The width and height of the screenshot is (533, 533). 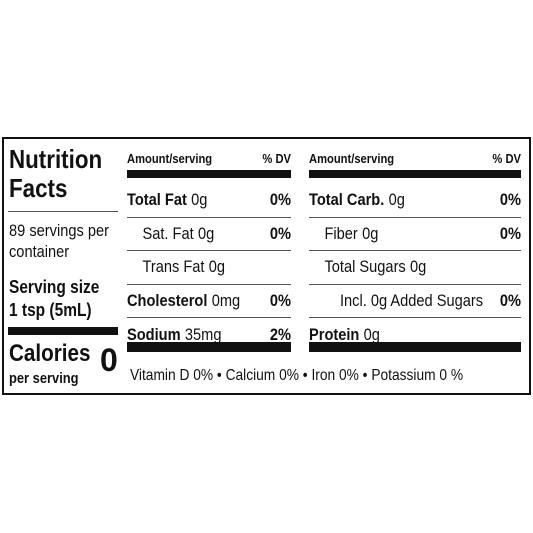 What do you see at coordinates (365, 267) in the screenshot?
I see `nutrient-name: Total Sugars` at bounding box center [365, 267].